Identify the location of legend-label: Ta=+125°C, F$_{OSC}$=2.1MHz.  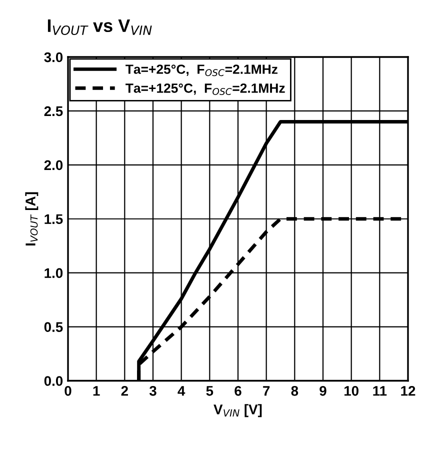
(205, 89).